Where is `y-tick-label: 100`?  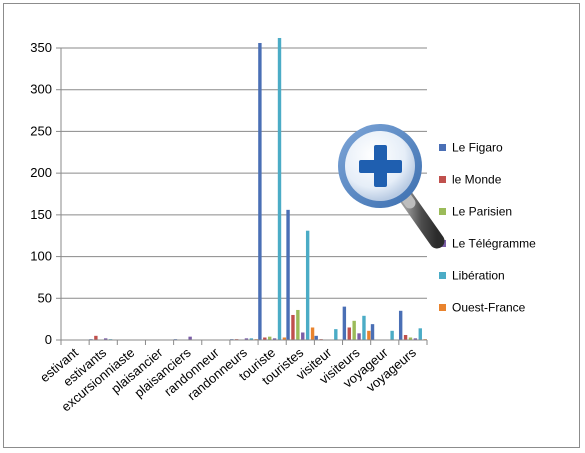
y-tick-label: 100 is located at coordinates (41, 256).